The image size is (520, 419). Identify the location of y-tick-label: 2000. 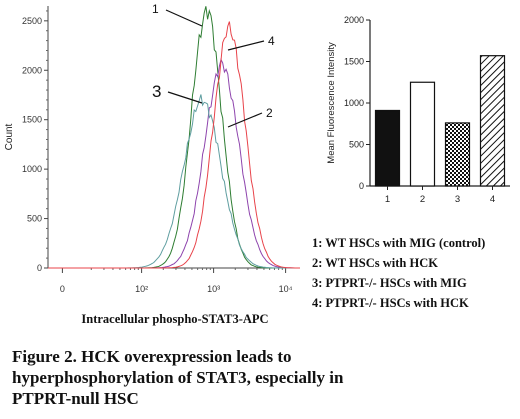
(32, 70).